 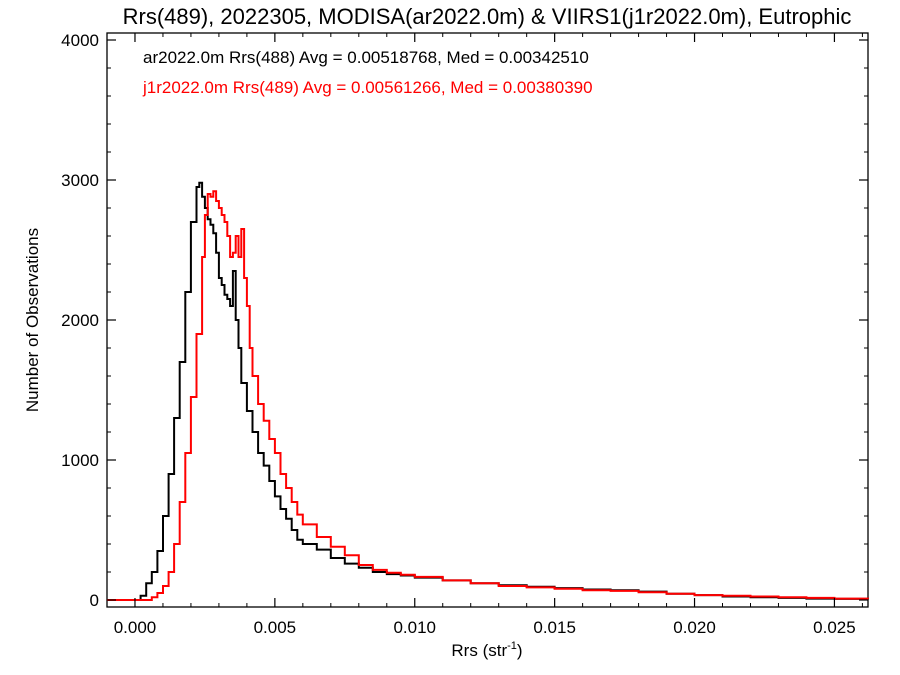 I want to click on x-tick-label: 0.005, so click(x=275, y=627).